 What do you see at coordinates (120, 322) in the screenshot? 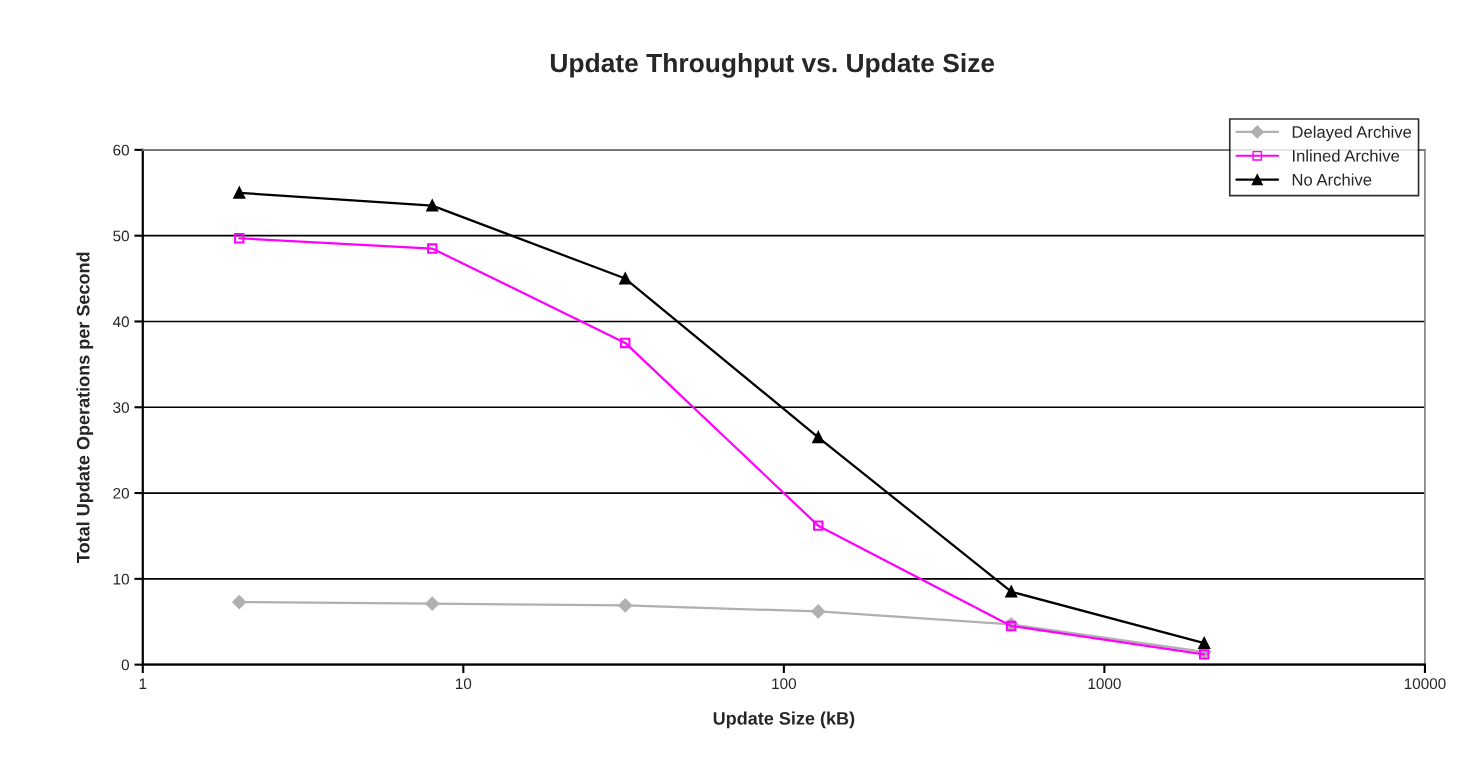
I see `y-tick-label: 40` at bounding box center [120, 322].